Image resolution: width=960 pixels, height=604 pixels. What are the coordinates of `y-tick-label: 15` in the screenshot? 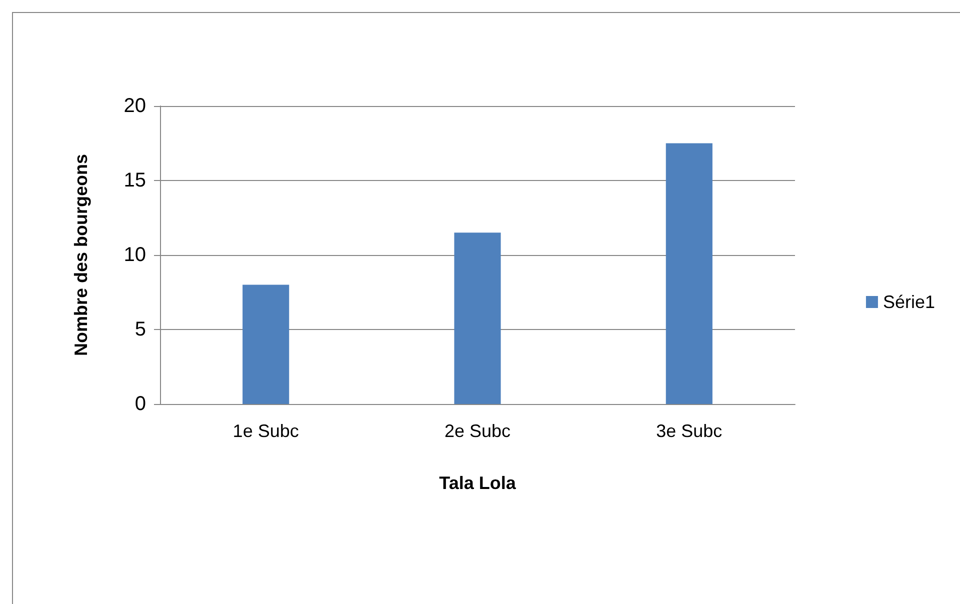 It's located at (135, 181).